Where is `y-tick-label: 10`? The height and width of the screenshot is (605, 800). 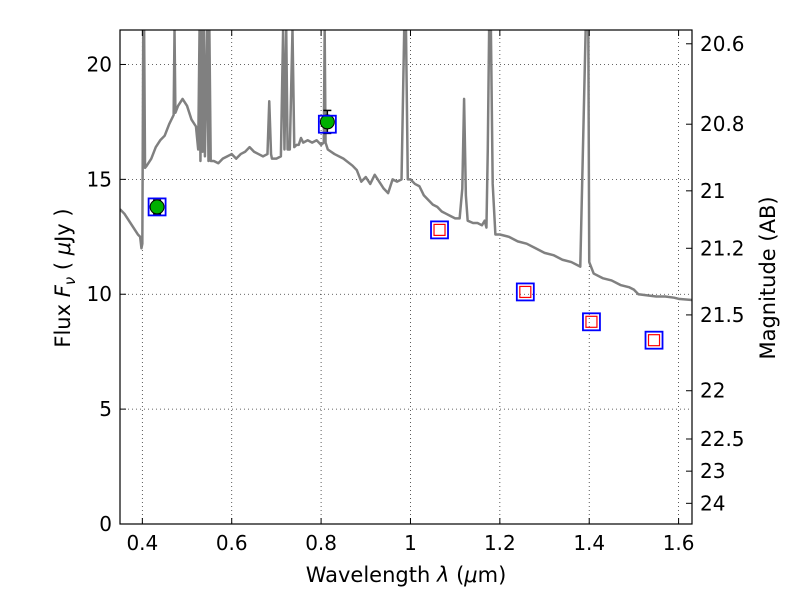 y-tick-label: 10 is located at coordinates (99, 294).